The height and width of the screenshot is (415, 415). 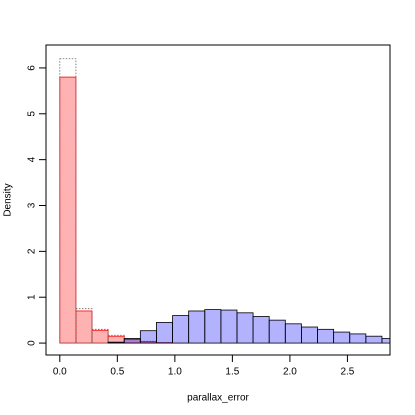 I want to click on y-tick-label: 0, so click(x=32, y=343).